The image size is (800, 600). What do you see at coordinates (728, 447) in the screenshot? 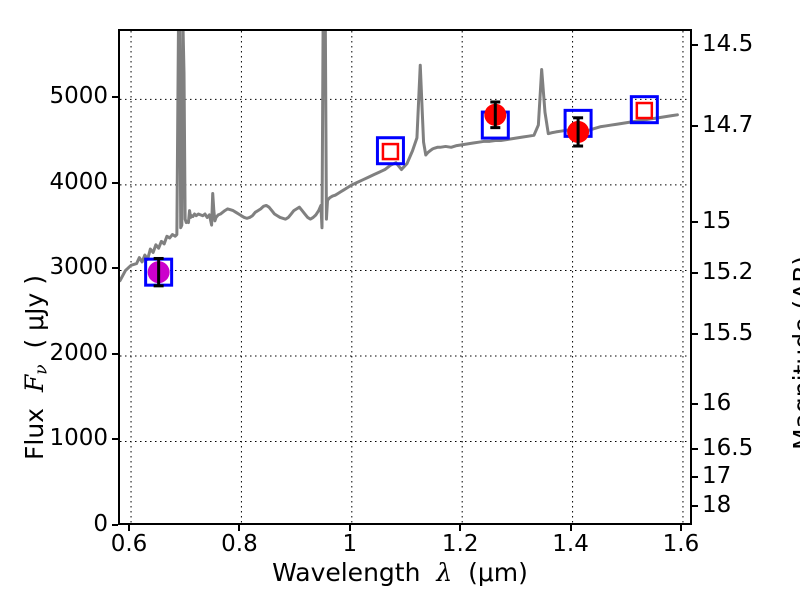
I see `y2-tick-label: 16.5` at bounding box center [728, 447].